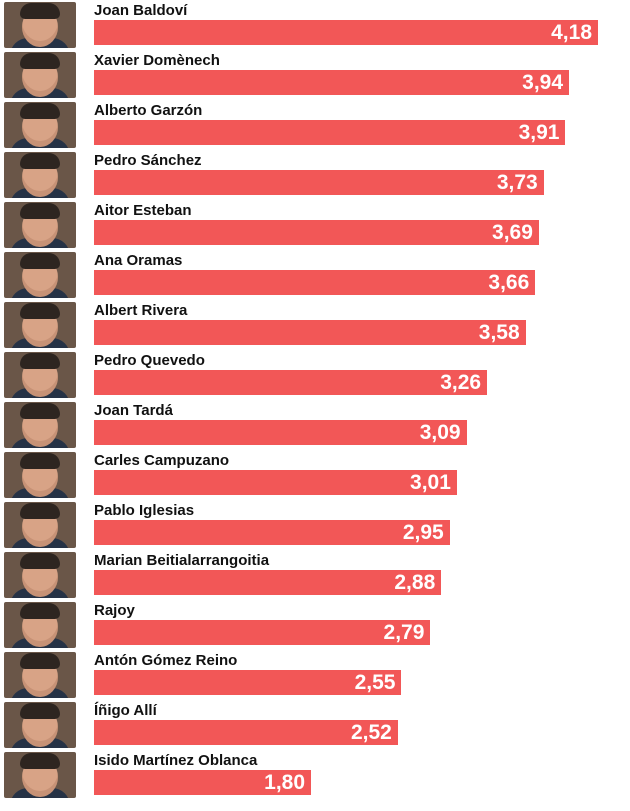  What do you see at coordinates (182, 560) in the screenshot?
I see `category-label: Marian Beitialarrangoitia` at bounding box center [182, 560].